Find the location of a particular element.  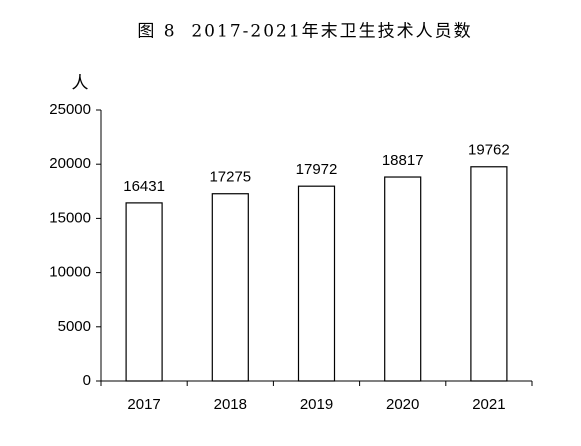

data-label: 19762 is located at coordinates (489, 150).